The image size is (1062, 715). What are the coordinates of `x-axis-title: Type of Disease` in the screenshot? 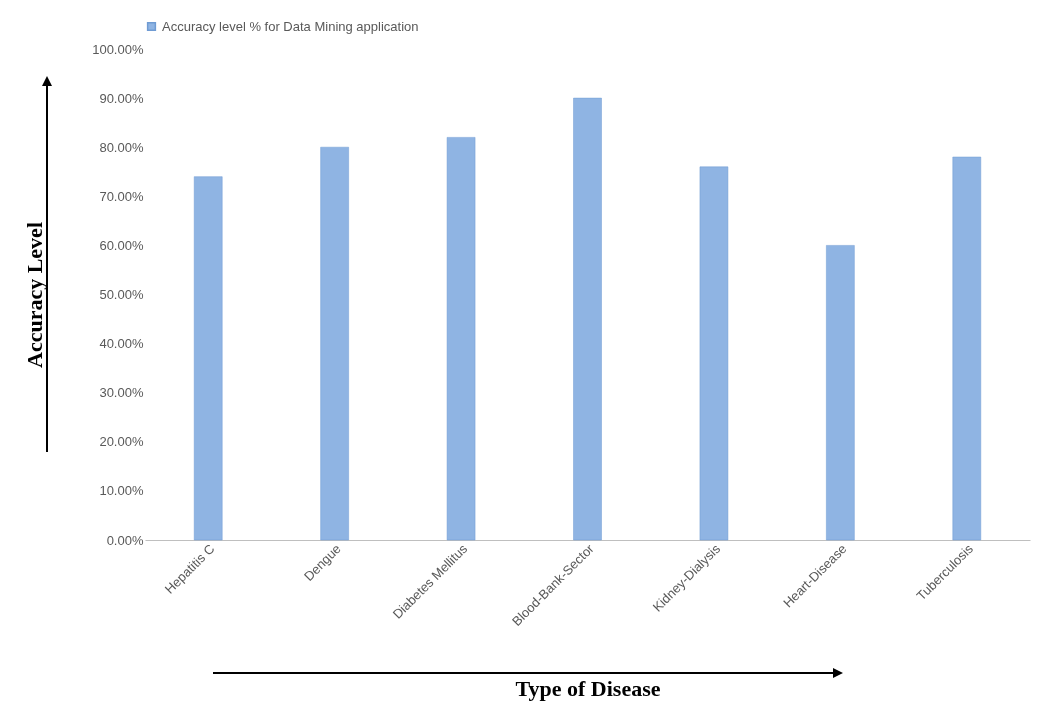 It's located at (588, 688).